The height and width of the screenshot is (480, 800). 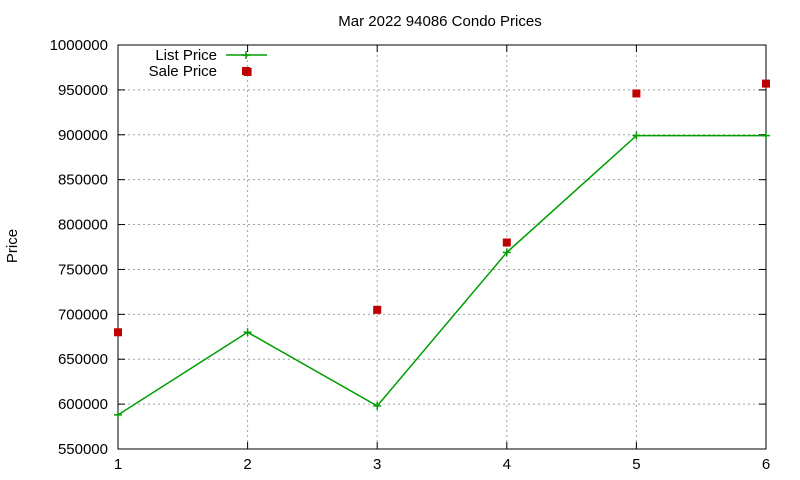 What do you see at coordinates (83, 314) in the screenshot?
I see `y-tick-label: 700000` at bounding box center [83, 314].